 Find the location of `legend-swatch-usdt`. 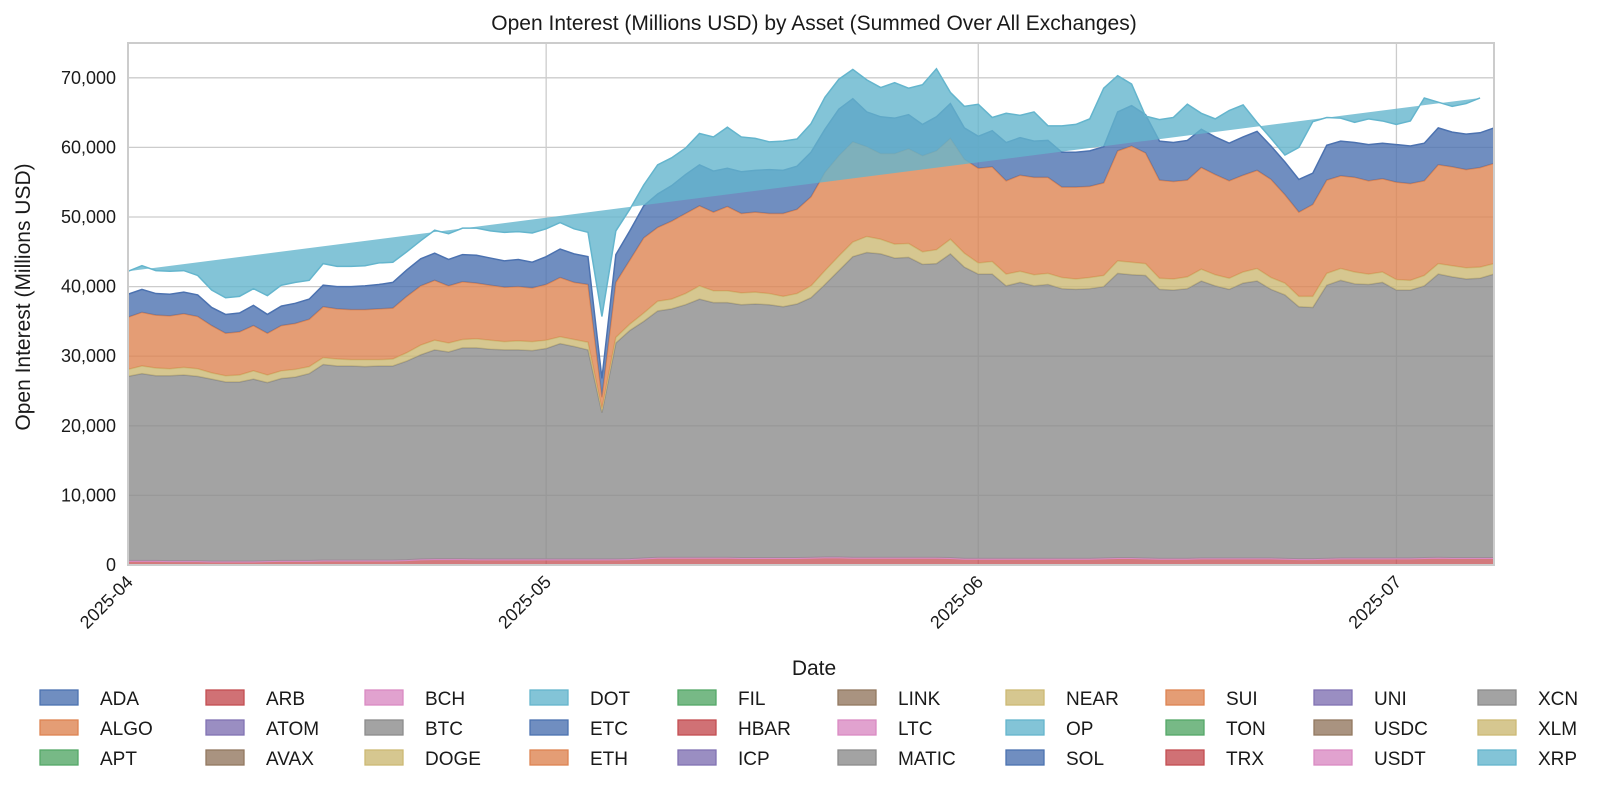

legend-swatch-usdt is located at coordinates (1333, 757).